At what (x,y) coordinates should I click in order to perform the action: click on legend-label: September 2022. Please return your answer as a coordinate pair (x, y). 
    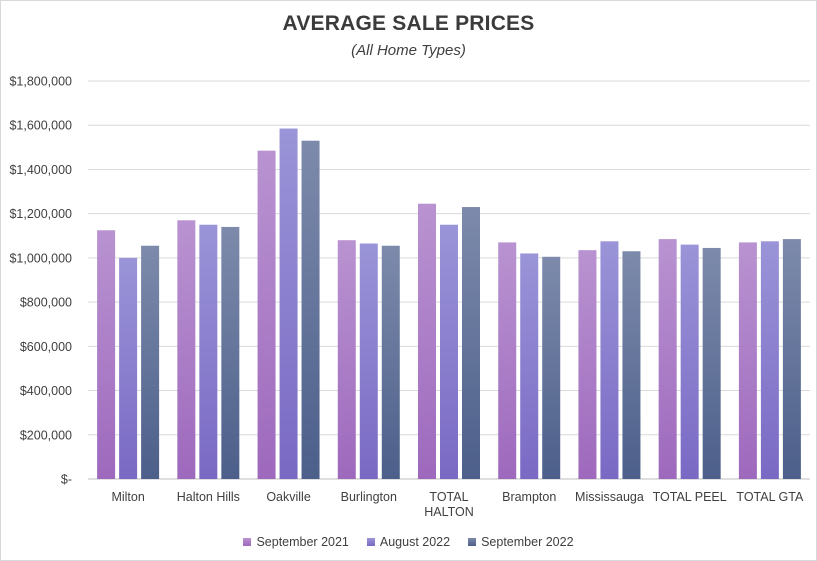
    Looking at the image, I should click on (527, 542).